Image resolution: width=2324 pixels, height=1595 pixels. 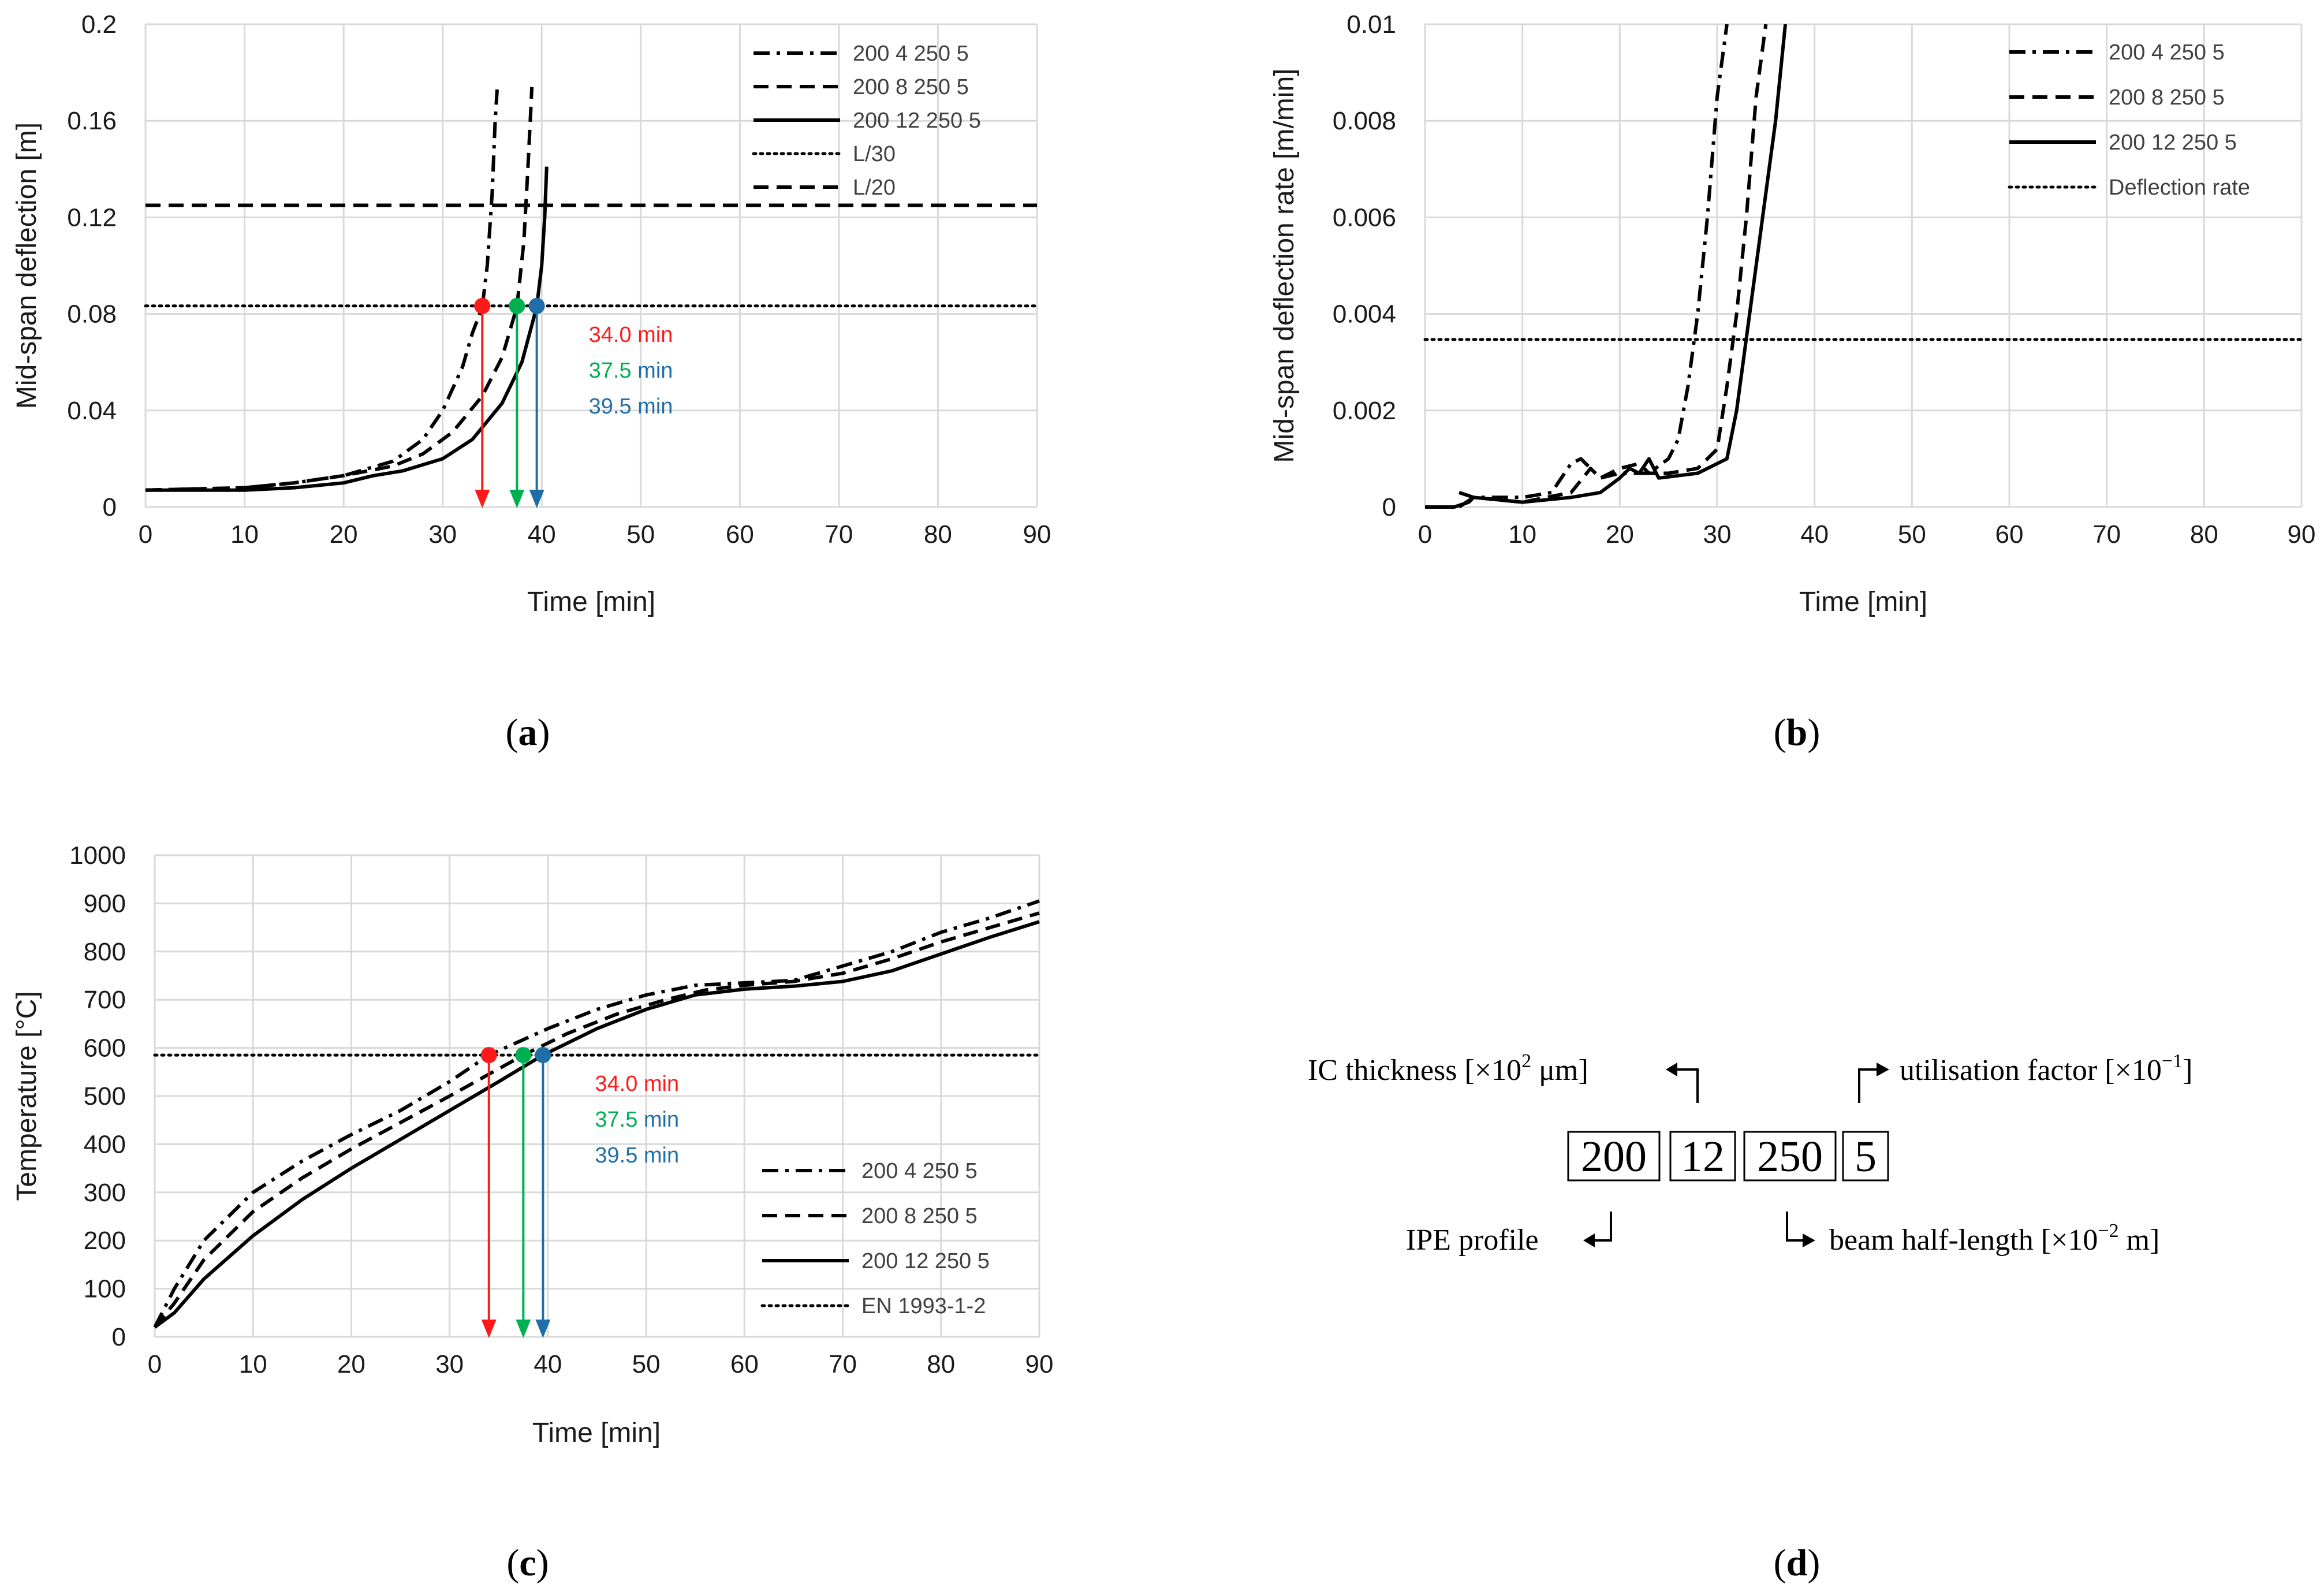 What do you see at coordinates (449, 1364) in the screenshot?
I see `chart-c-xtick: 30` at bounding box center [449, 1364].